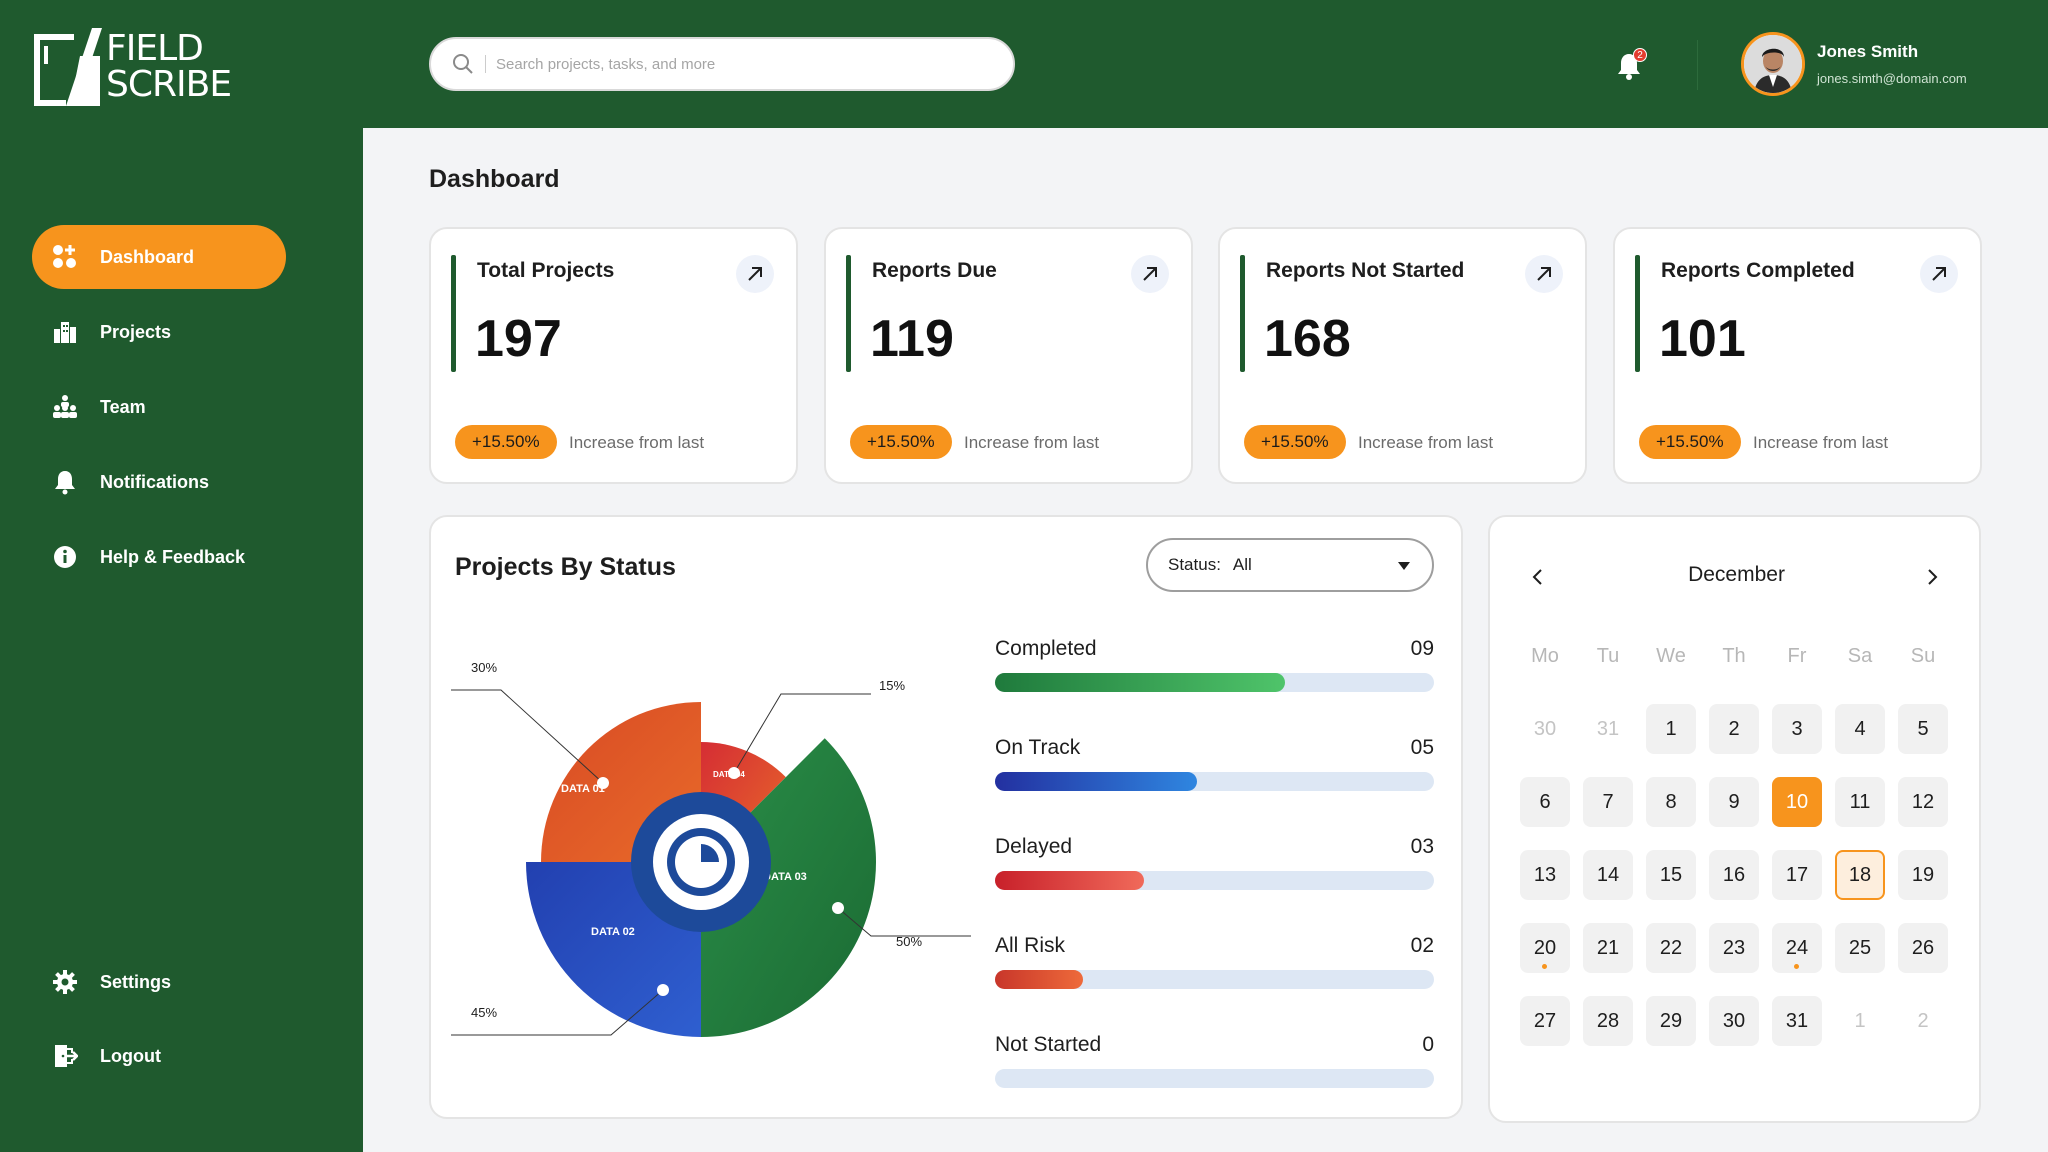 This screenshot has width=2048, height=1152. I want to click on progress-fill, so click(1039, 979).